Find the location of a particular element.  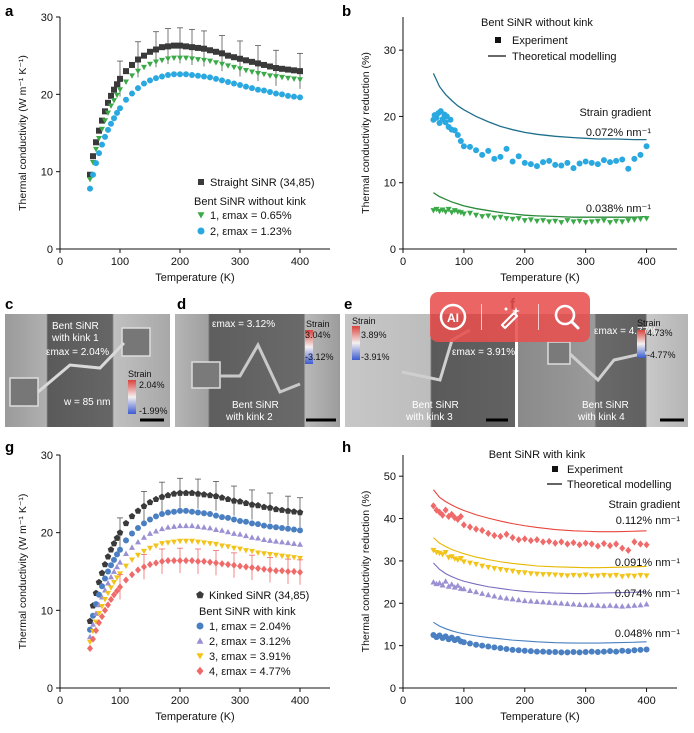

legend-entry: 1, εmax = 2.04% is located at coordinates (250, 627).